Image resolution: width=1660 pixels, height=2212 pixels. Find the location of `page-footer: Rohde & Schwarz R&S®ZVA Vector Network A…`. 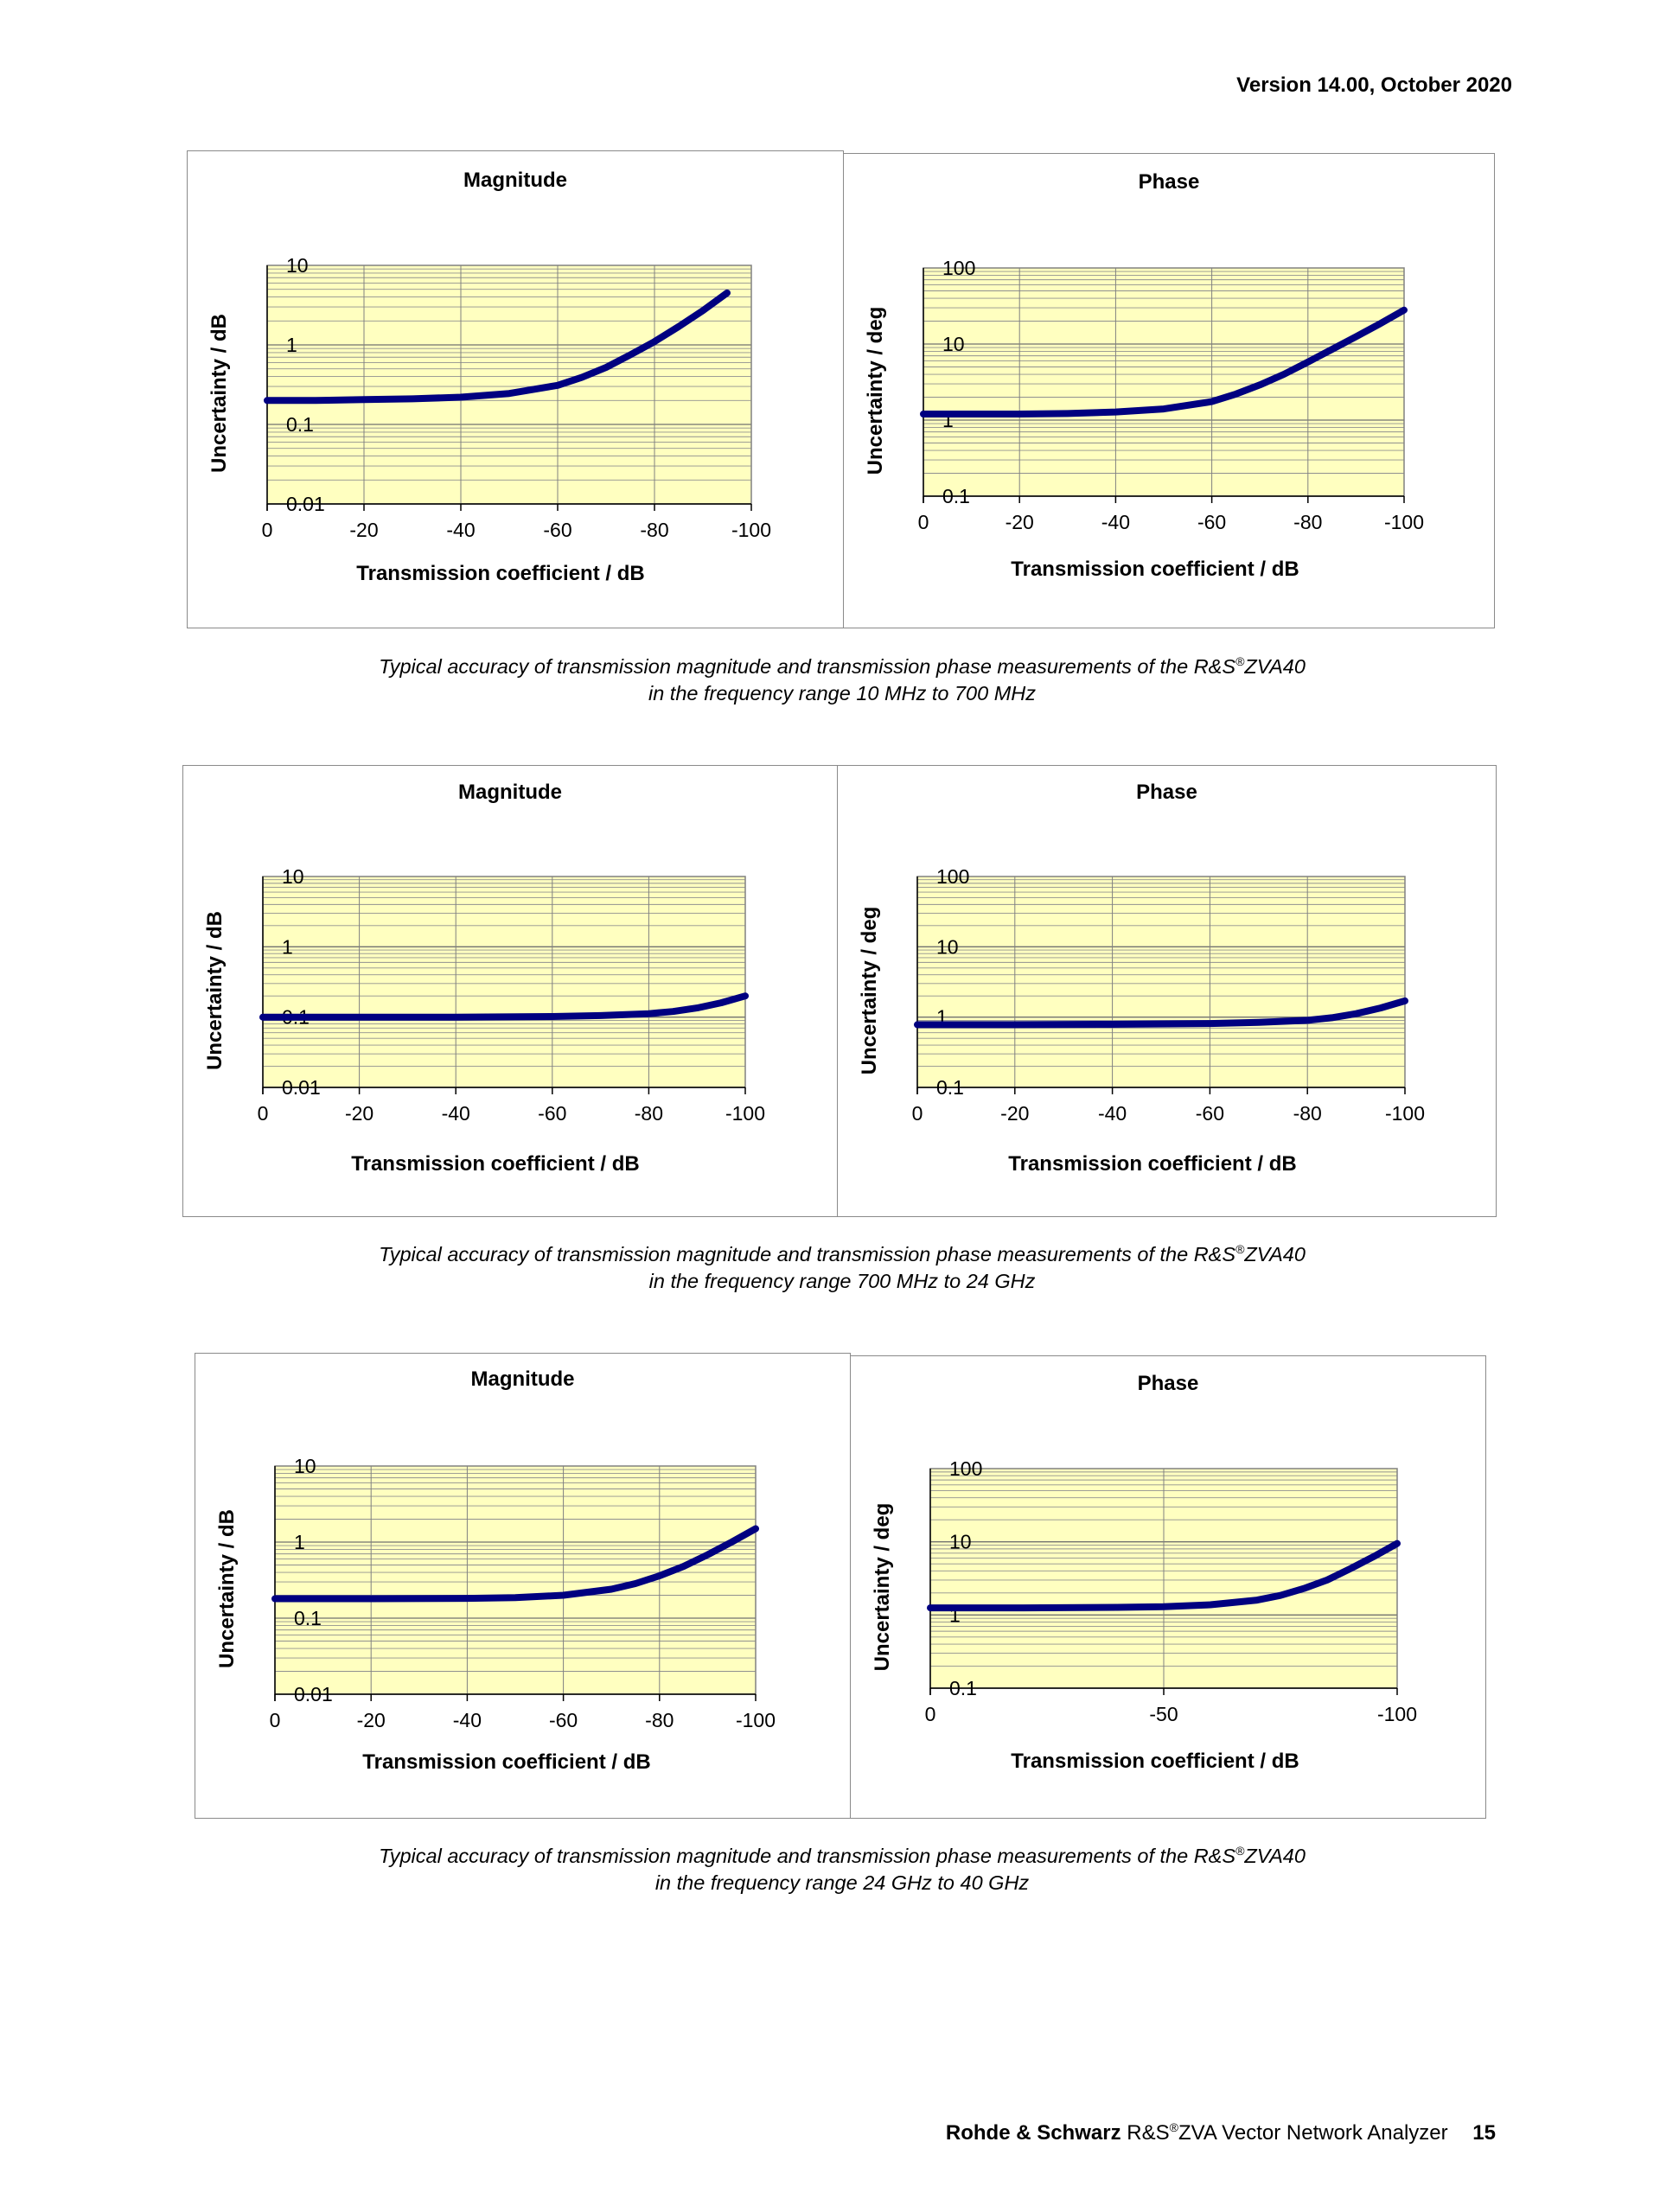

page-footer: Rohde & Schwarz R&S®ZVA Vector Network A… is located at coordinates (1221, 2133).